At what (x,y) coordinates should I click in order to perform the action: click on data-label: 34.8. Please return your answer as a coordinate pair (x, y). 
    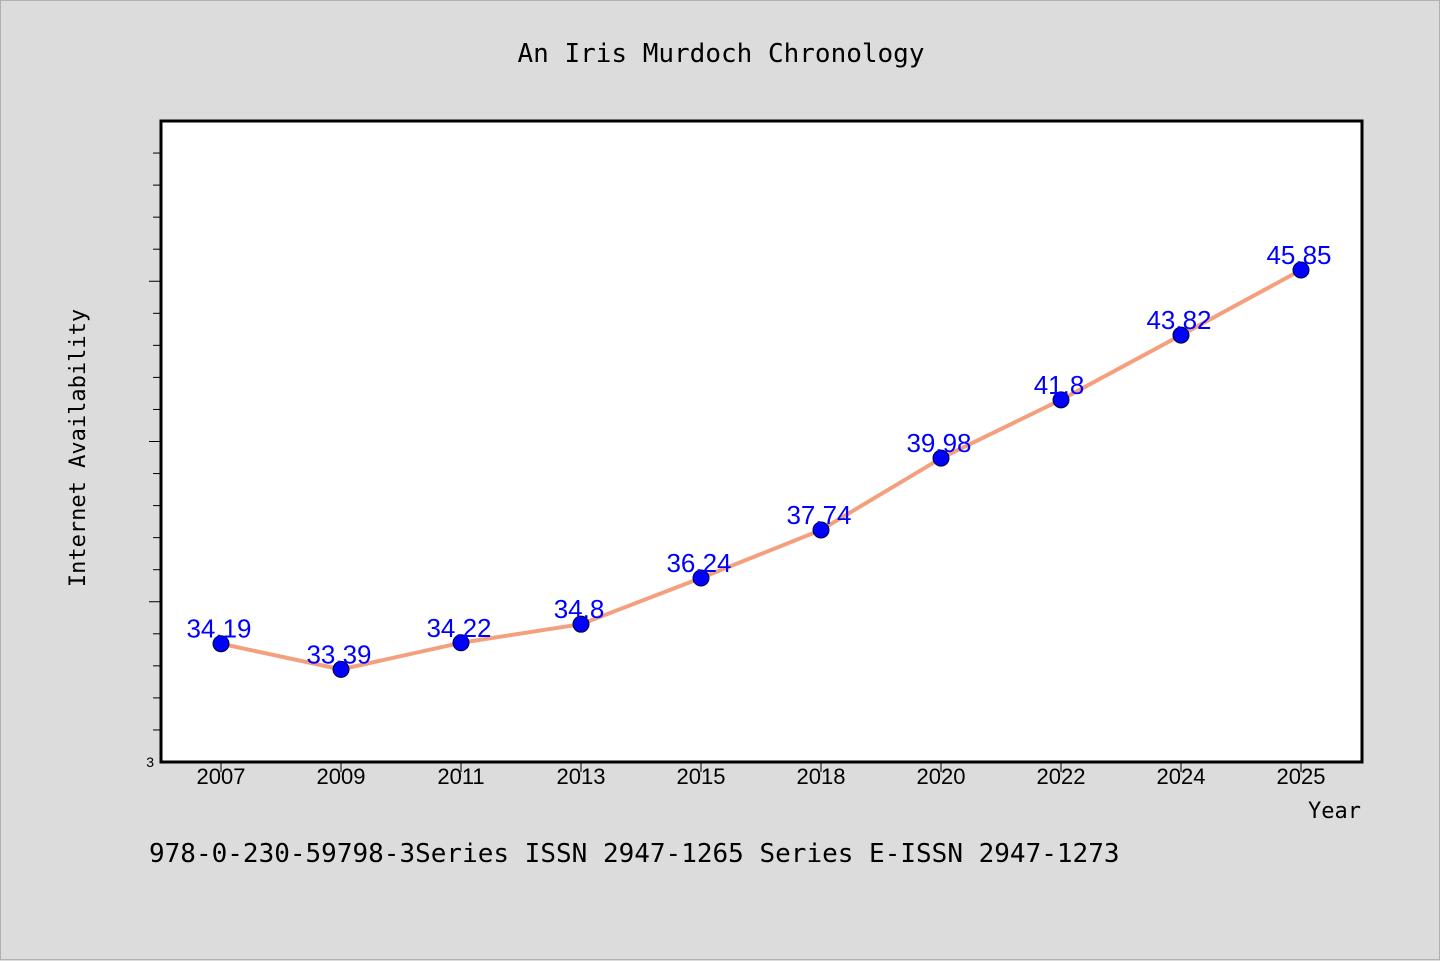
    Looking at the image, I should click on (579, 609).